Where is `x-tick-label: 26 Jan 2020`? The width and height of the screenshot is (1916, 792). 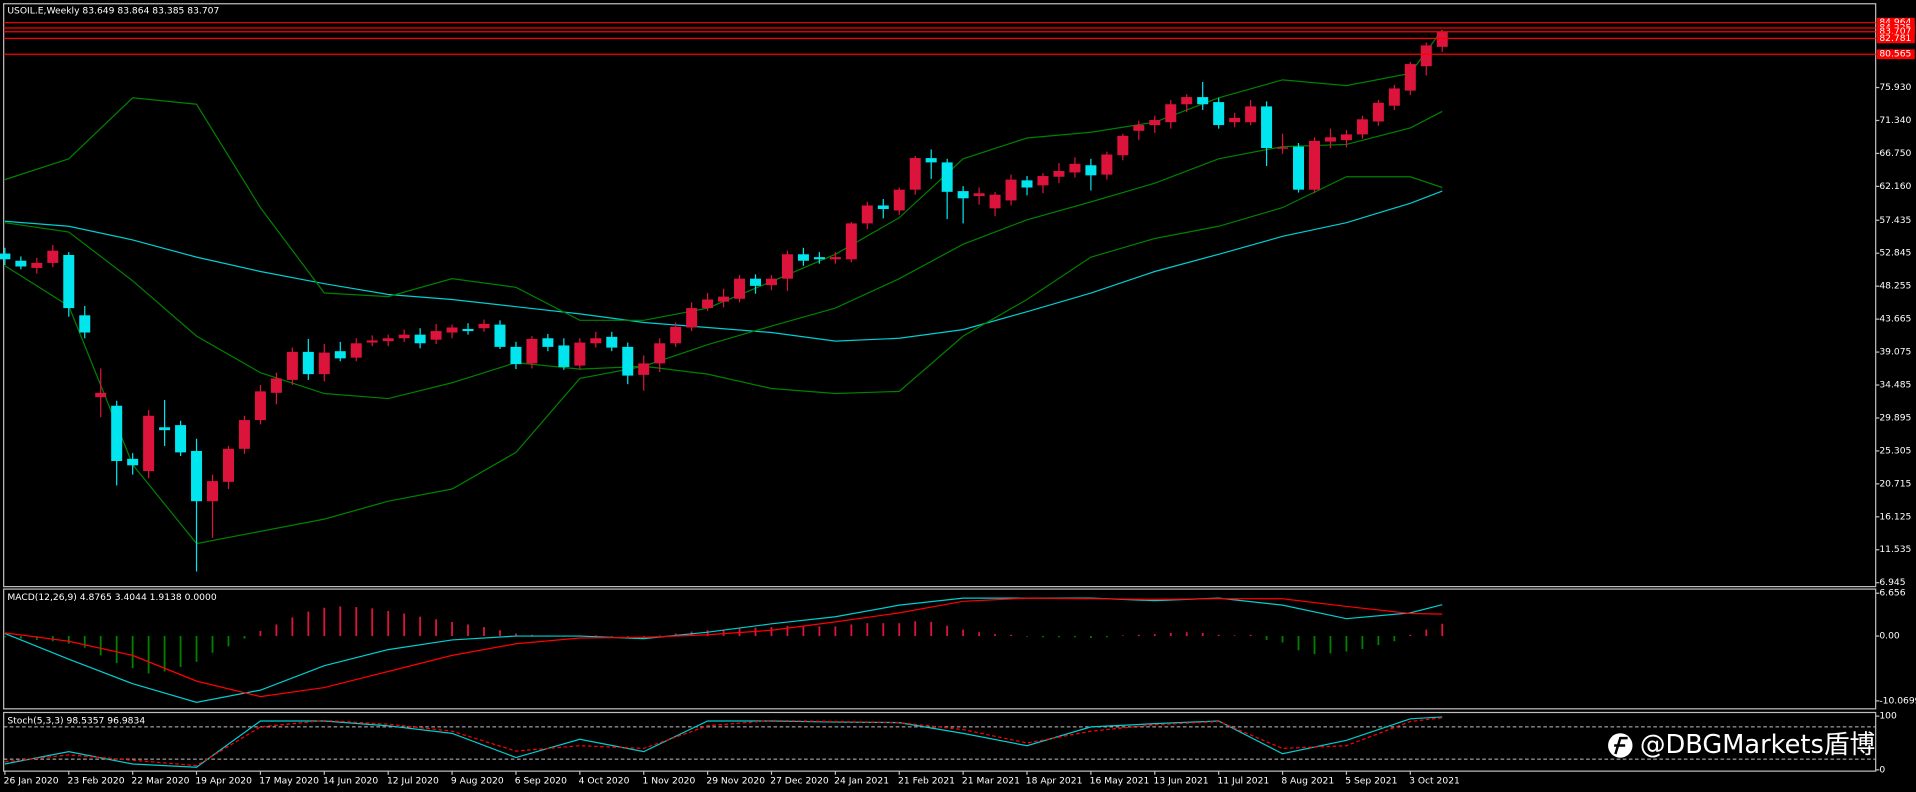 x-tick-label: 26 Jan 2020 is located at coordinates (31, 780).